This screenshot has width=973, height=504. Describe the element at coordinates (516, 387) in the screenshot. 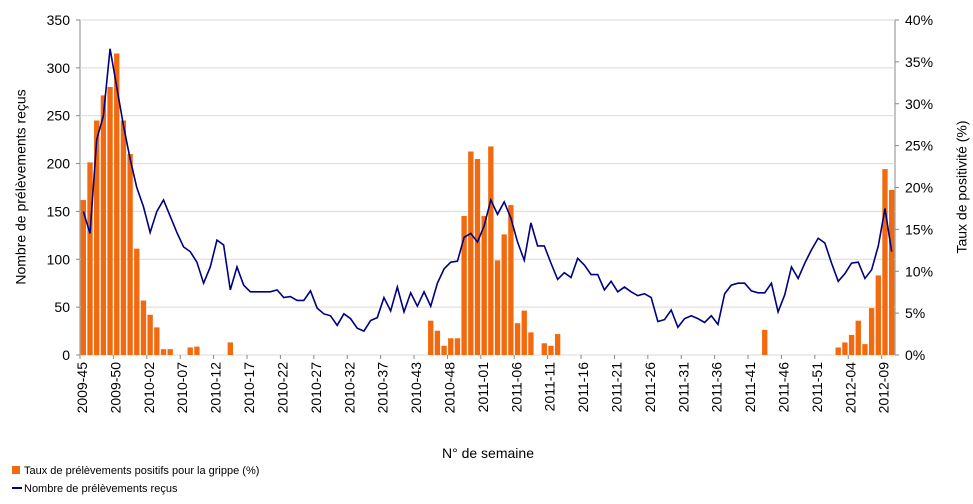

I see `x-tick-label: 2011-06` at that location.